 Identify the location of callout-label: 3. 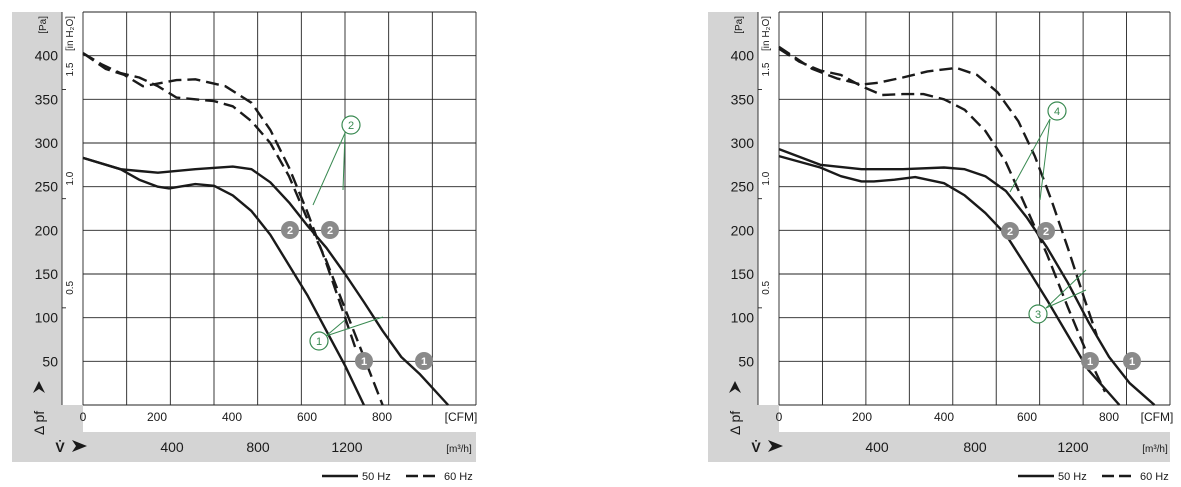
(1038, 315).